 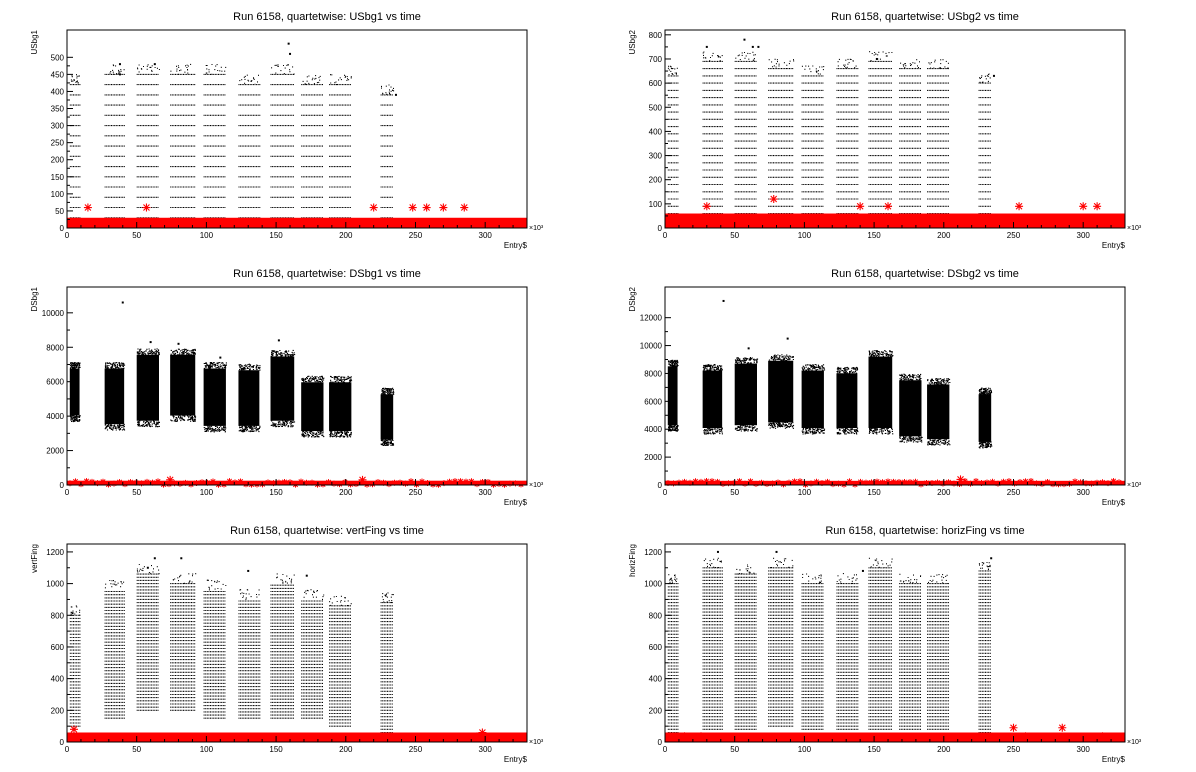 I want to click on y-tick-label: 8000, so click(x=653, y=373).